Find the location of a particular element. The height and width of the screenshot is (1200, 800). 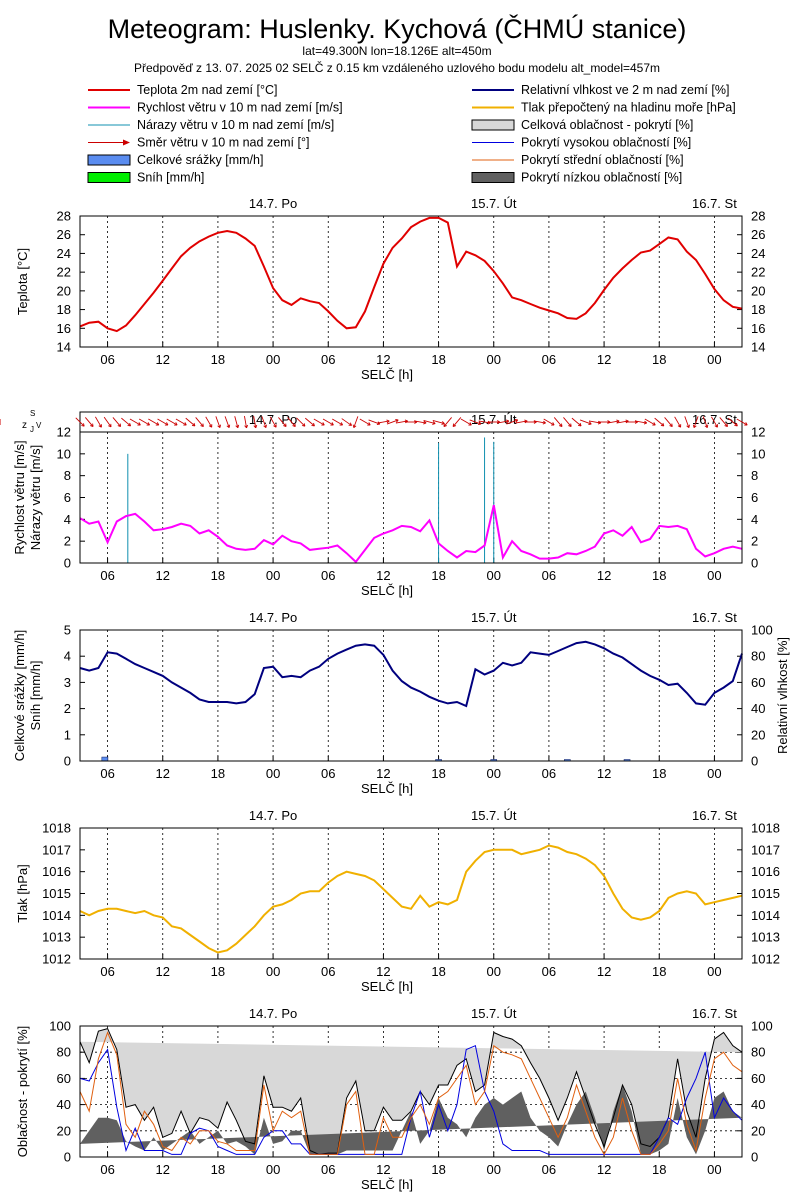

precipitation-ytick-label-right: 40 is located at coordinates (758, 708).